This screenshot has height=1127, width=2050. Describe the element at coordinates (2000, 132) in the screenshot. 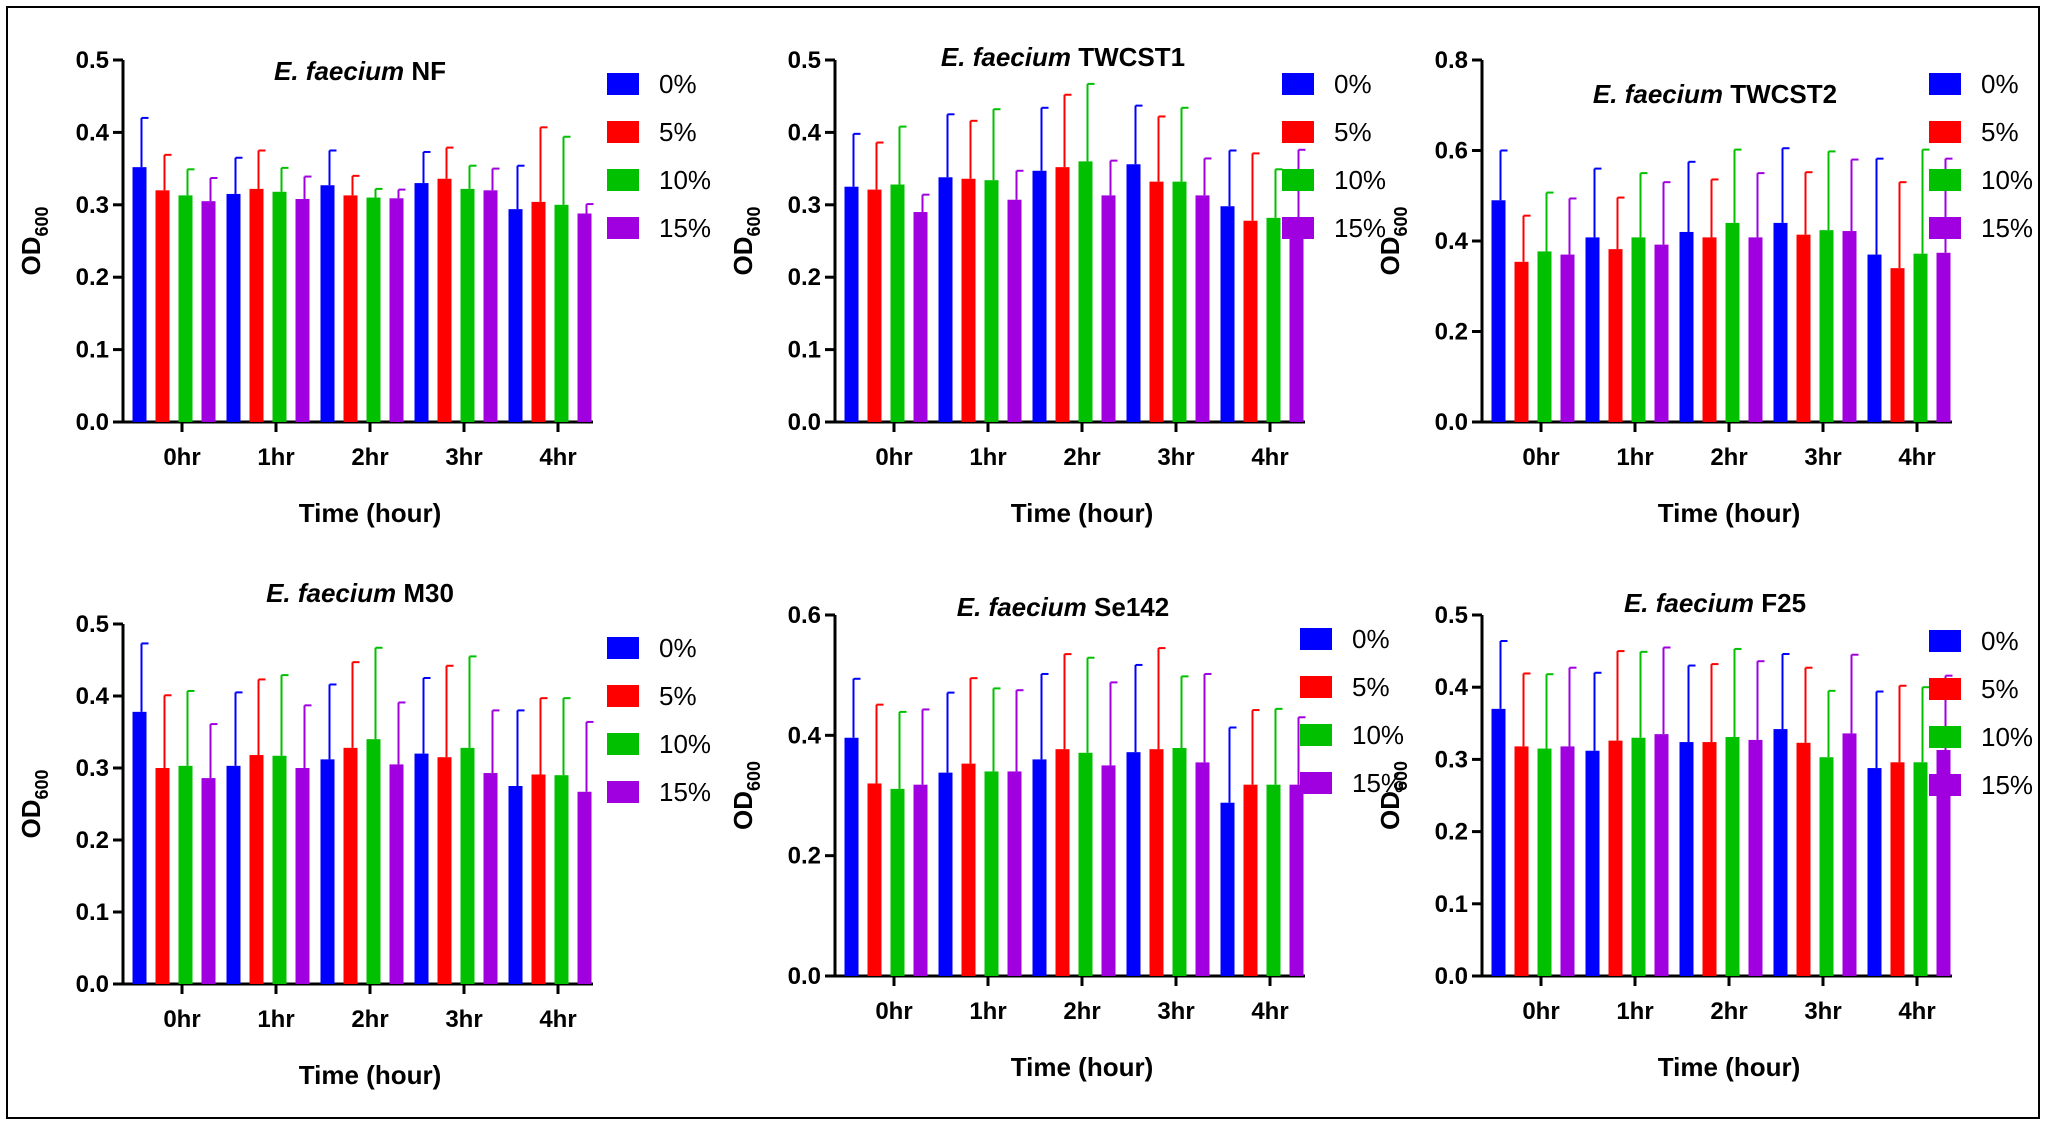

I see `legend-label-5pct: 5%` at that location.